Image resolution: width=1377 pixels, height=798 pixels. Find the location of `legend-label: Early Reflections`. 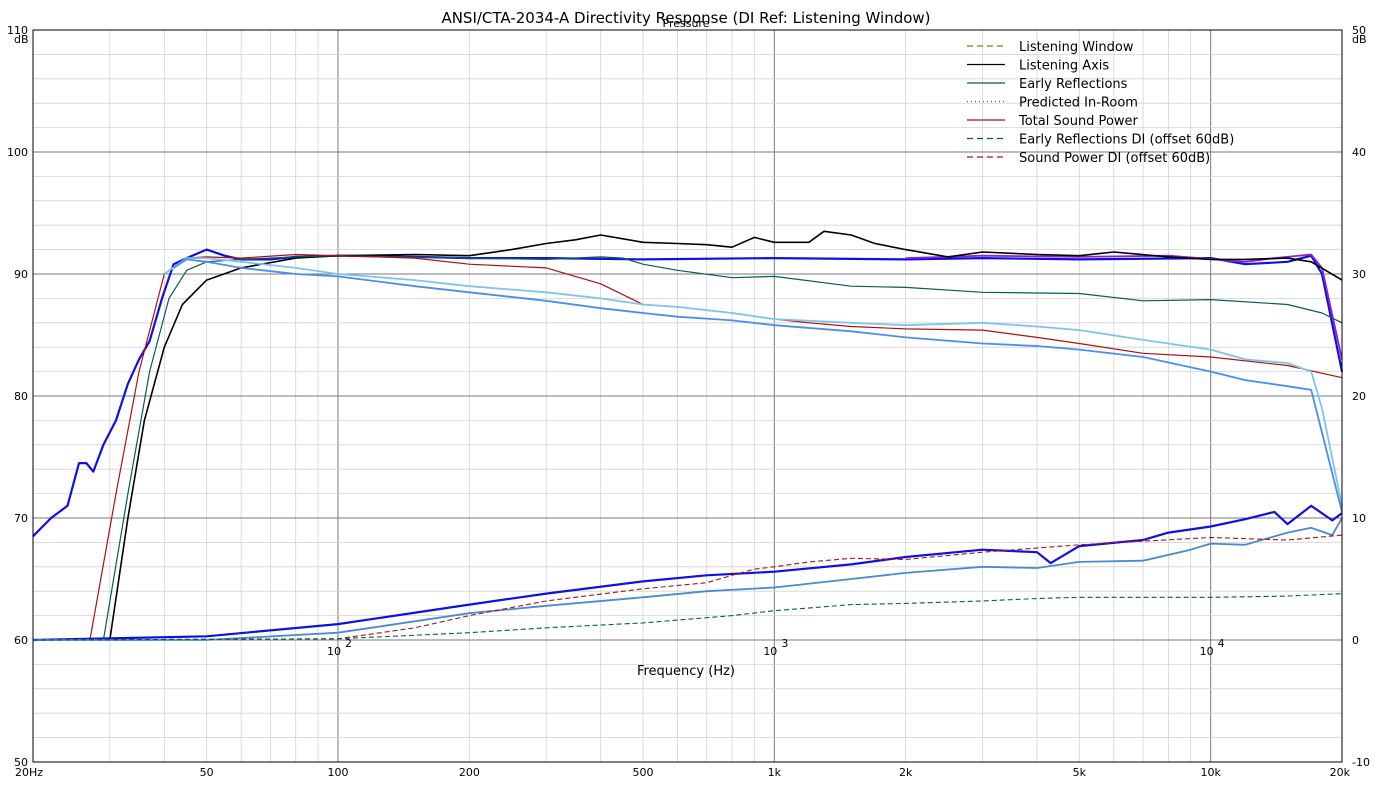

legend-label: Early Reflections is located at coordinates (1073, 84).